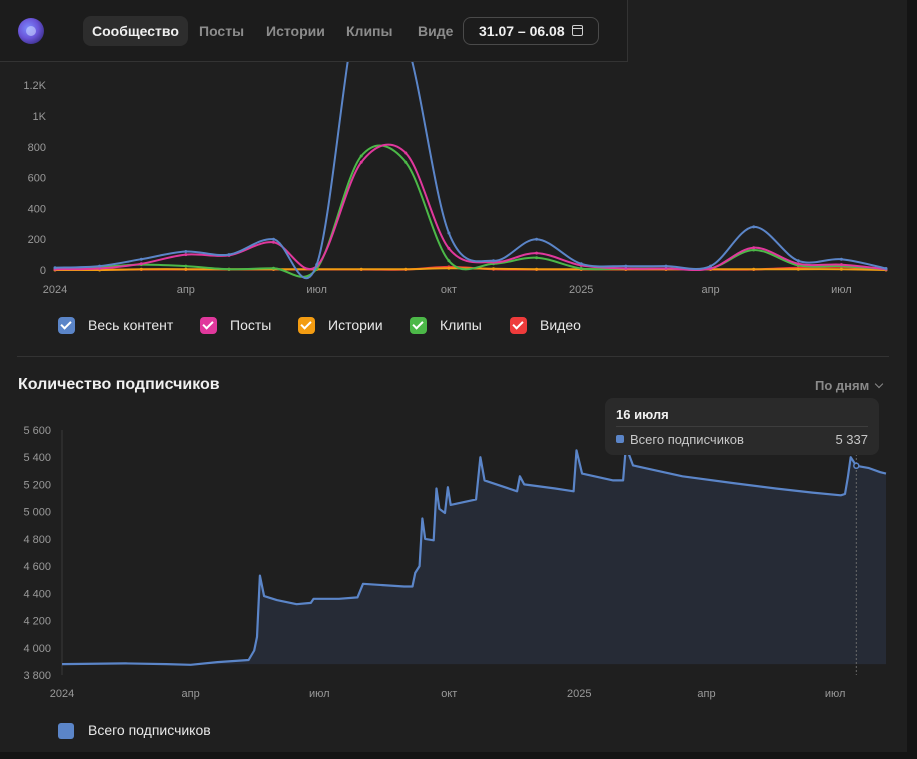 The width and height of the screenshot is (917, 759). I want to click on legend-label: Весь контент, so click(131, 325).